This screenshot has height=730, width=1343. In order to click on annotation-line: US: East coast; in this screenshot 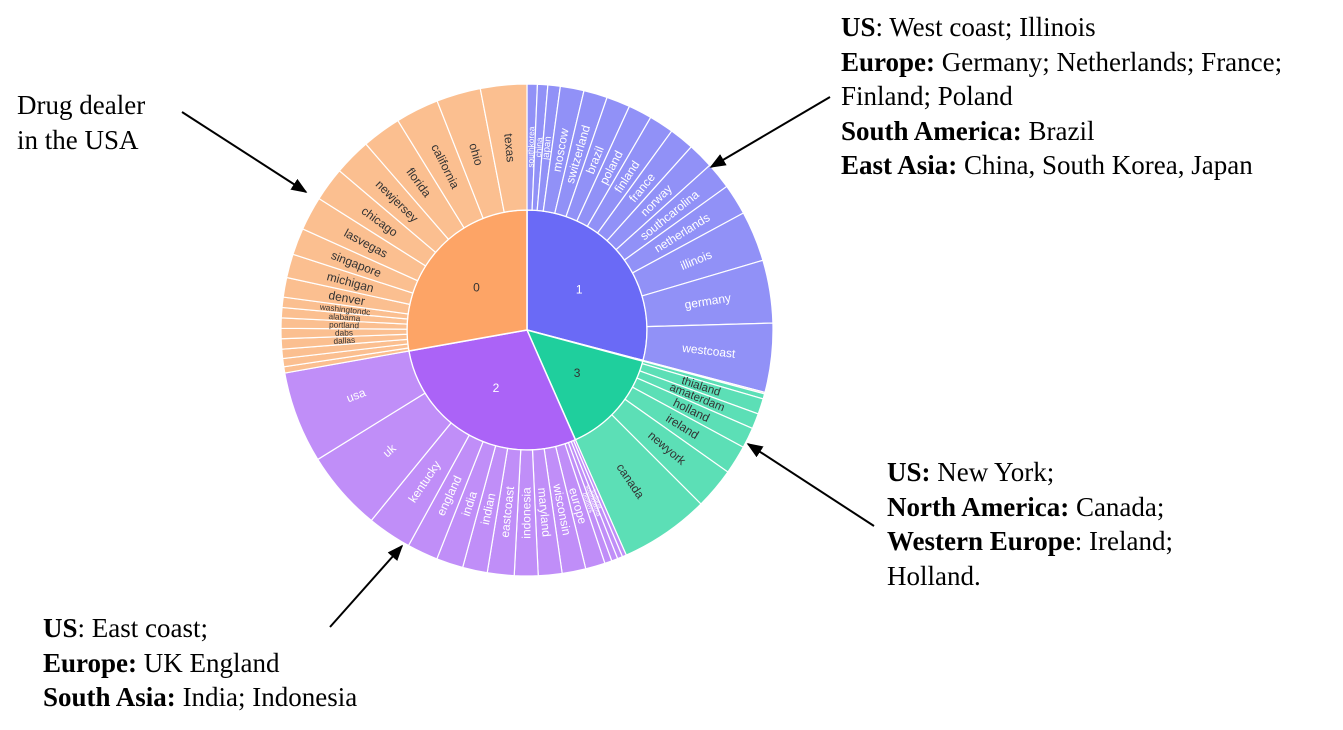, I will do `click(200, 628)`.